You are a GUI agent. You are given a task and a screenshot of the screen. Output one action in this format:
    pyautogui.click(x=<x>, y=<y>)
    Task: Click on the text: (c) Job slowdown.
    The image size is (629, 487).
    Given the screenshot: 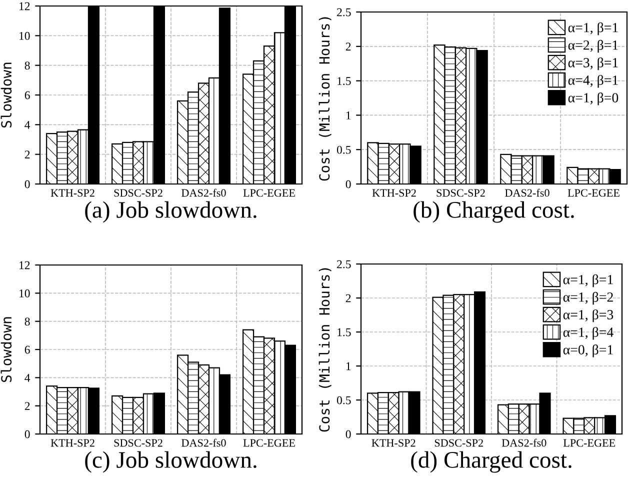 What is the action you would take?
    pyautogui.click(x=170, y=462)
    